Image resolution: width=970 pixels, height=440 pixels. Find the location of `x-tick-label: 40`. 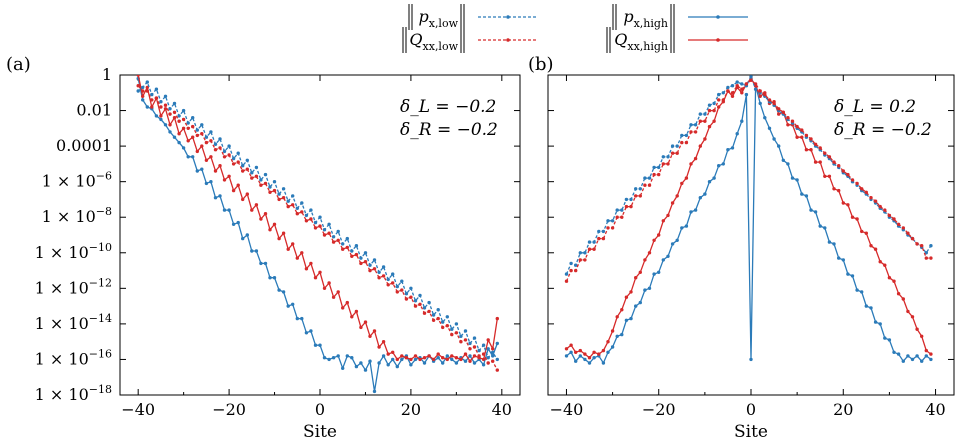

x-tick-label: 40 is located at coordinates (502, 409).